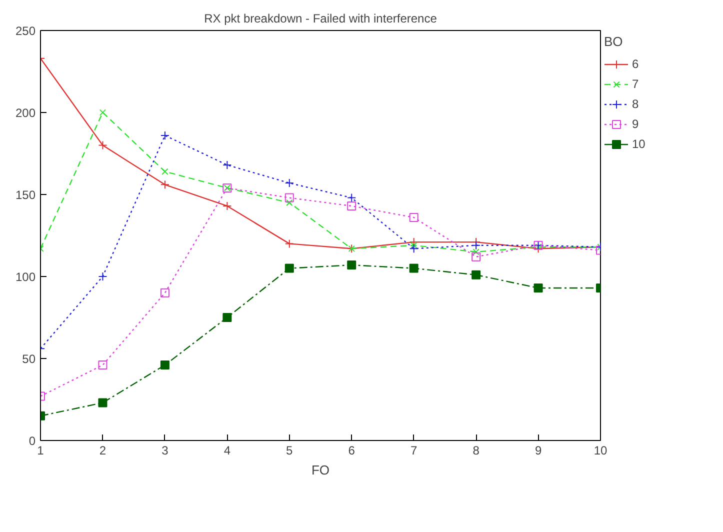 This screenshot has width=723, height=532. What do you see at coordinates (227, 451) in the screenshot?
I see `x-tick-label: 4` at bounding box center [227, 451].